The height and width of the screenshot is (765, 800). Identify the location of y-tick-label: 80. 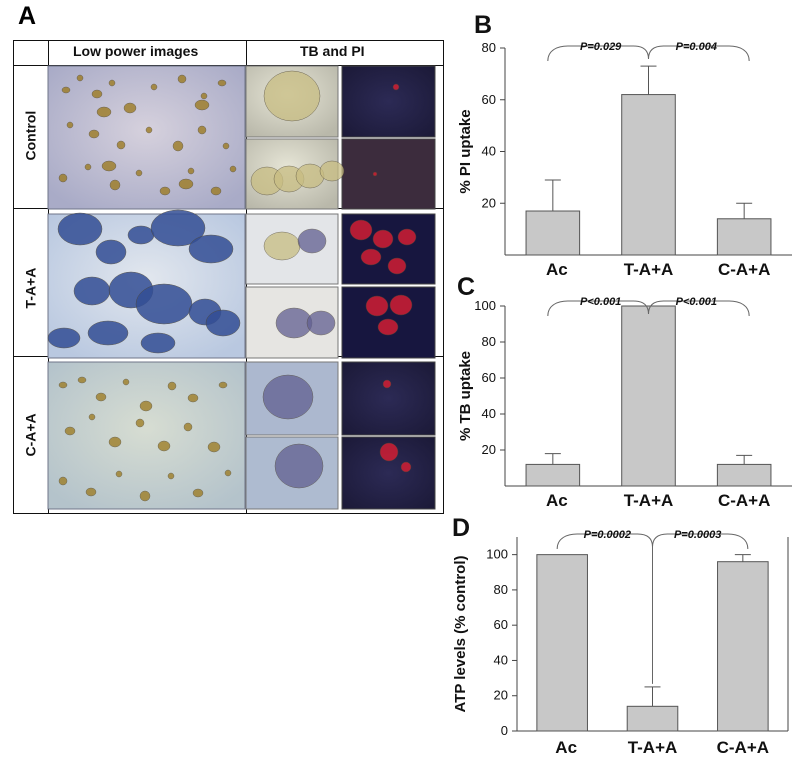
(489, 341).